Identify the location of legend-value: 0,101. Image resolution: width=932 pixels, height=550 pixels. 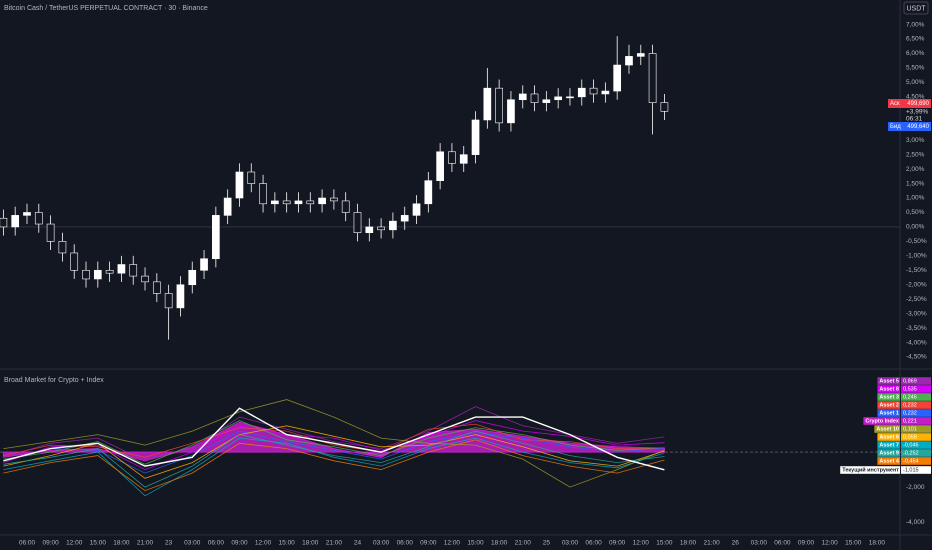
(910, 429).